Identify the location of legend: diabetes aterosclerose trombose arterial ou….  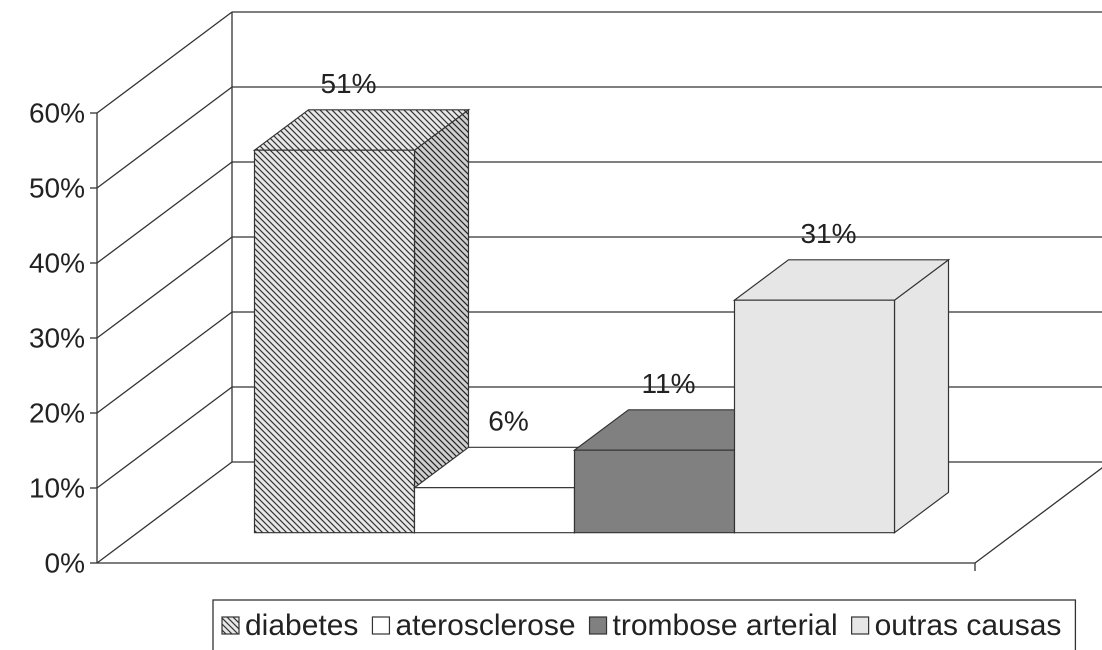
(644, 624).